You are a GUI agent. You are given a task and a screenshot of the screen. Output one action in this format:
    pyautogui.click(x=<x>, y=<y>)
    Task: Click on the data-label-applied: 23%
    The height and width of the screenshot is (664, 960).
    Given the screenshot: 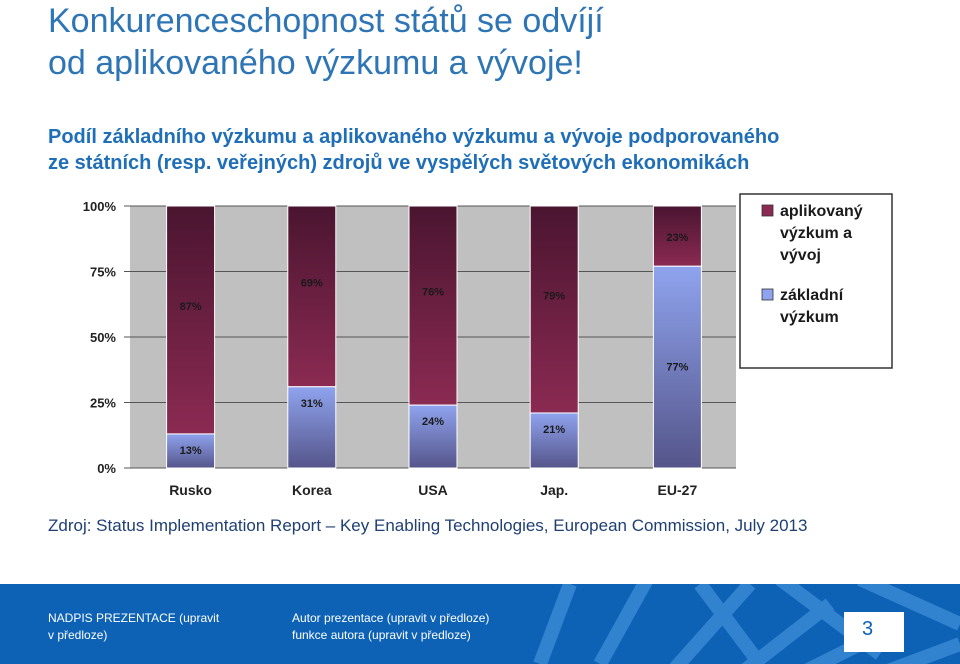 What is the action you would take?
    pyautogui.click(x=677, y=238)
    